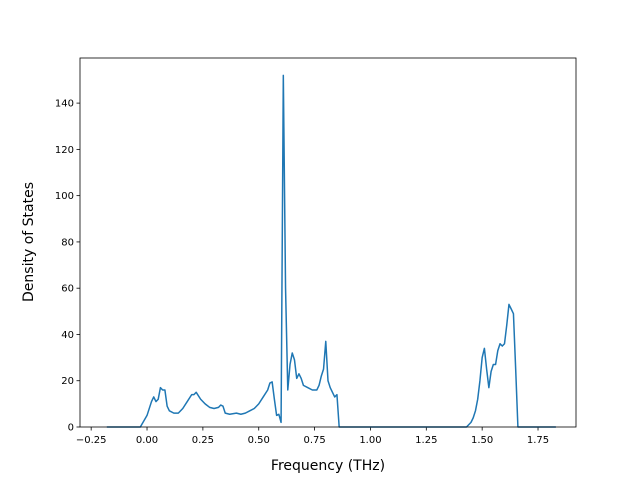  What do you see at coordinates (203, 440) in the screenshot?
I see `x-tick-label: 0.25` at bounding box center [203, 440].